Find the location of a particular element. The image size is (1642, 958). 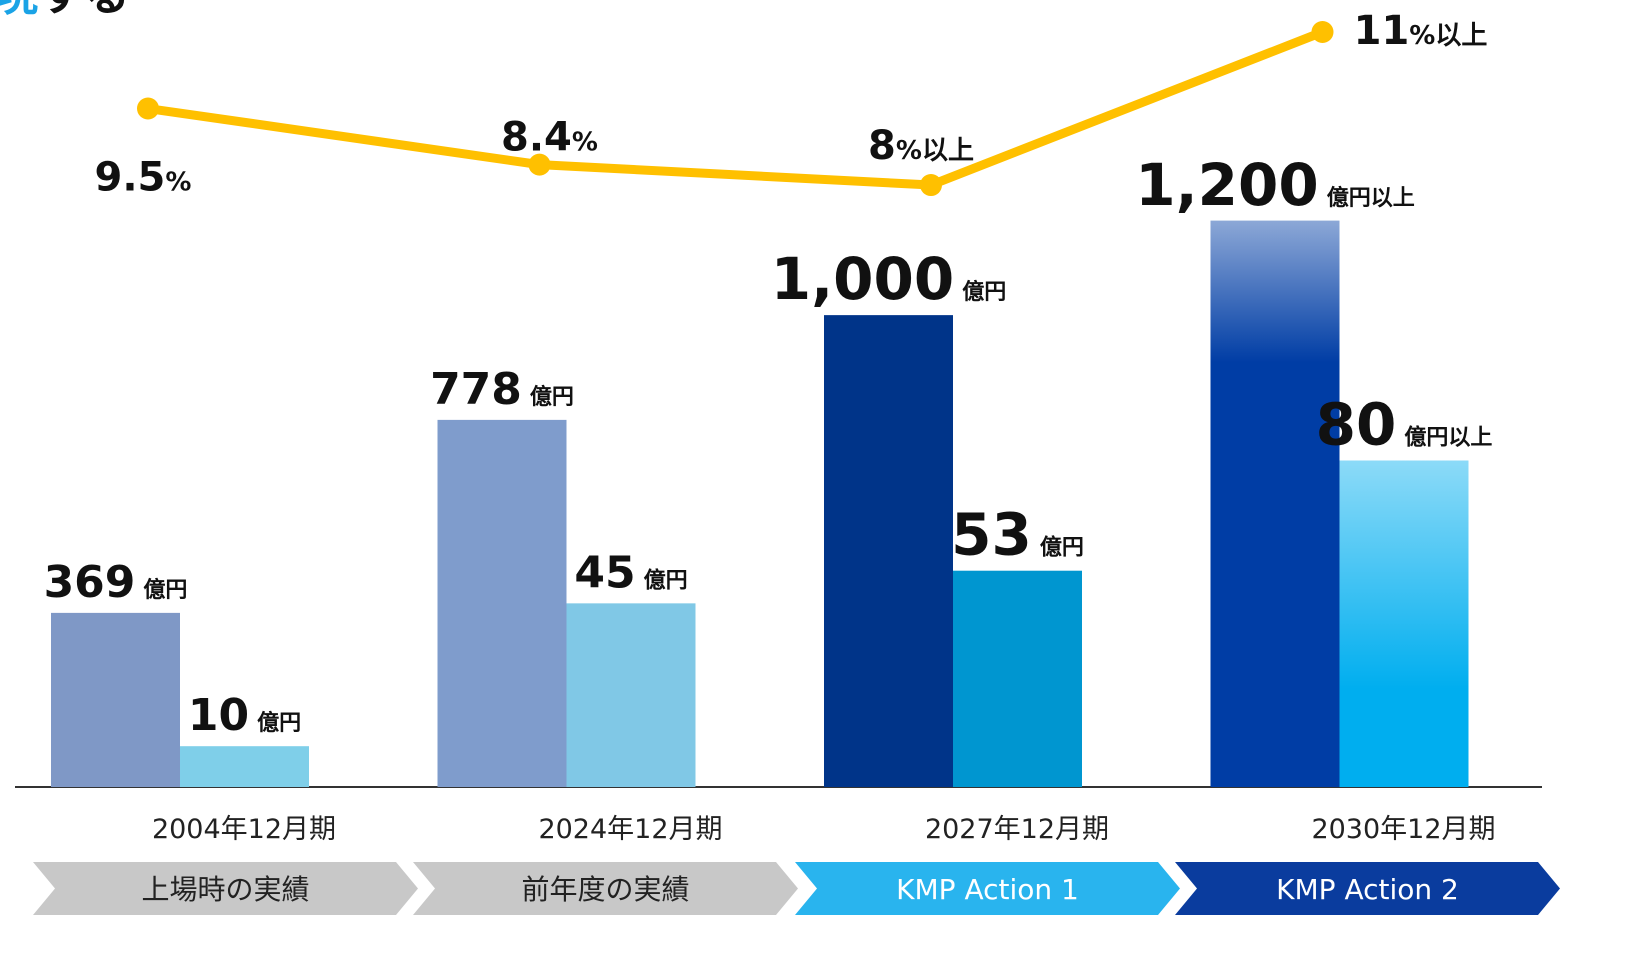

value-label: 8 is located at coordinates (882, 146).